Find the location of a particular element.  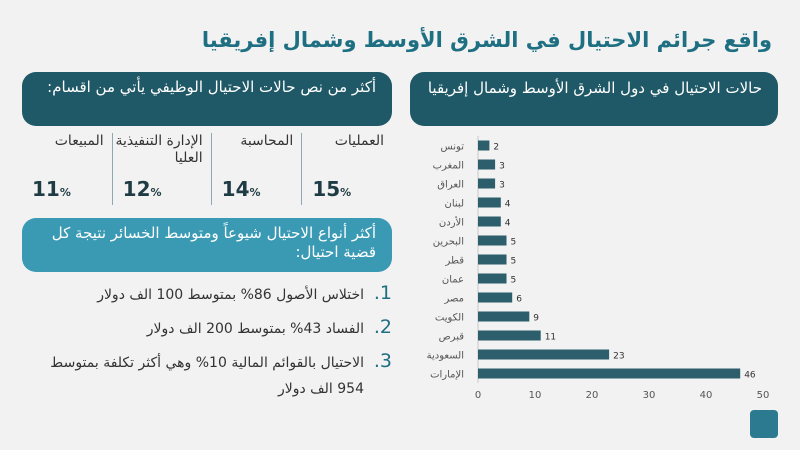

list-text: اختلاس الأصول 86% بمتوسط 100 الف دولار is located at coordinates (230, 295).